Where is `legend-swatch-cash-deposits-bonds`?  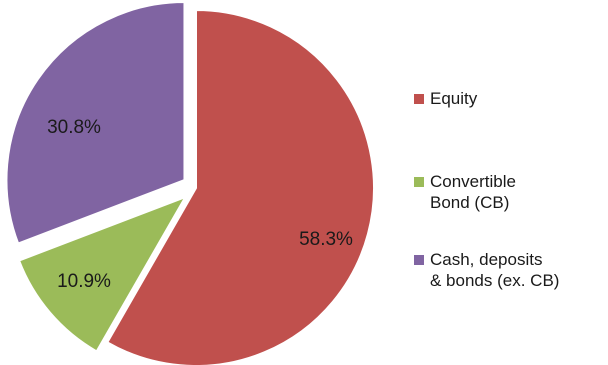 legend-swatch-cash-deposits-bonds is located at coordinates (419, 260).